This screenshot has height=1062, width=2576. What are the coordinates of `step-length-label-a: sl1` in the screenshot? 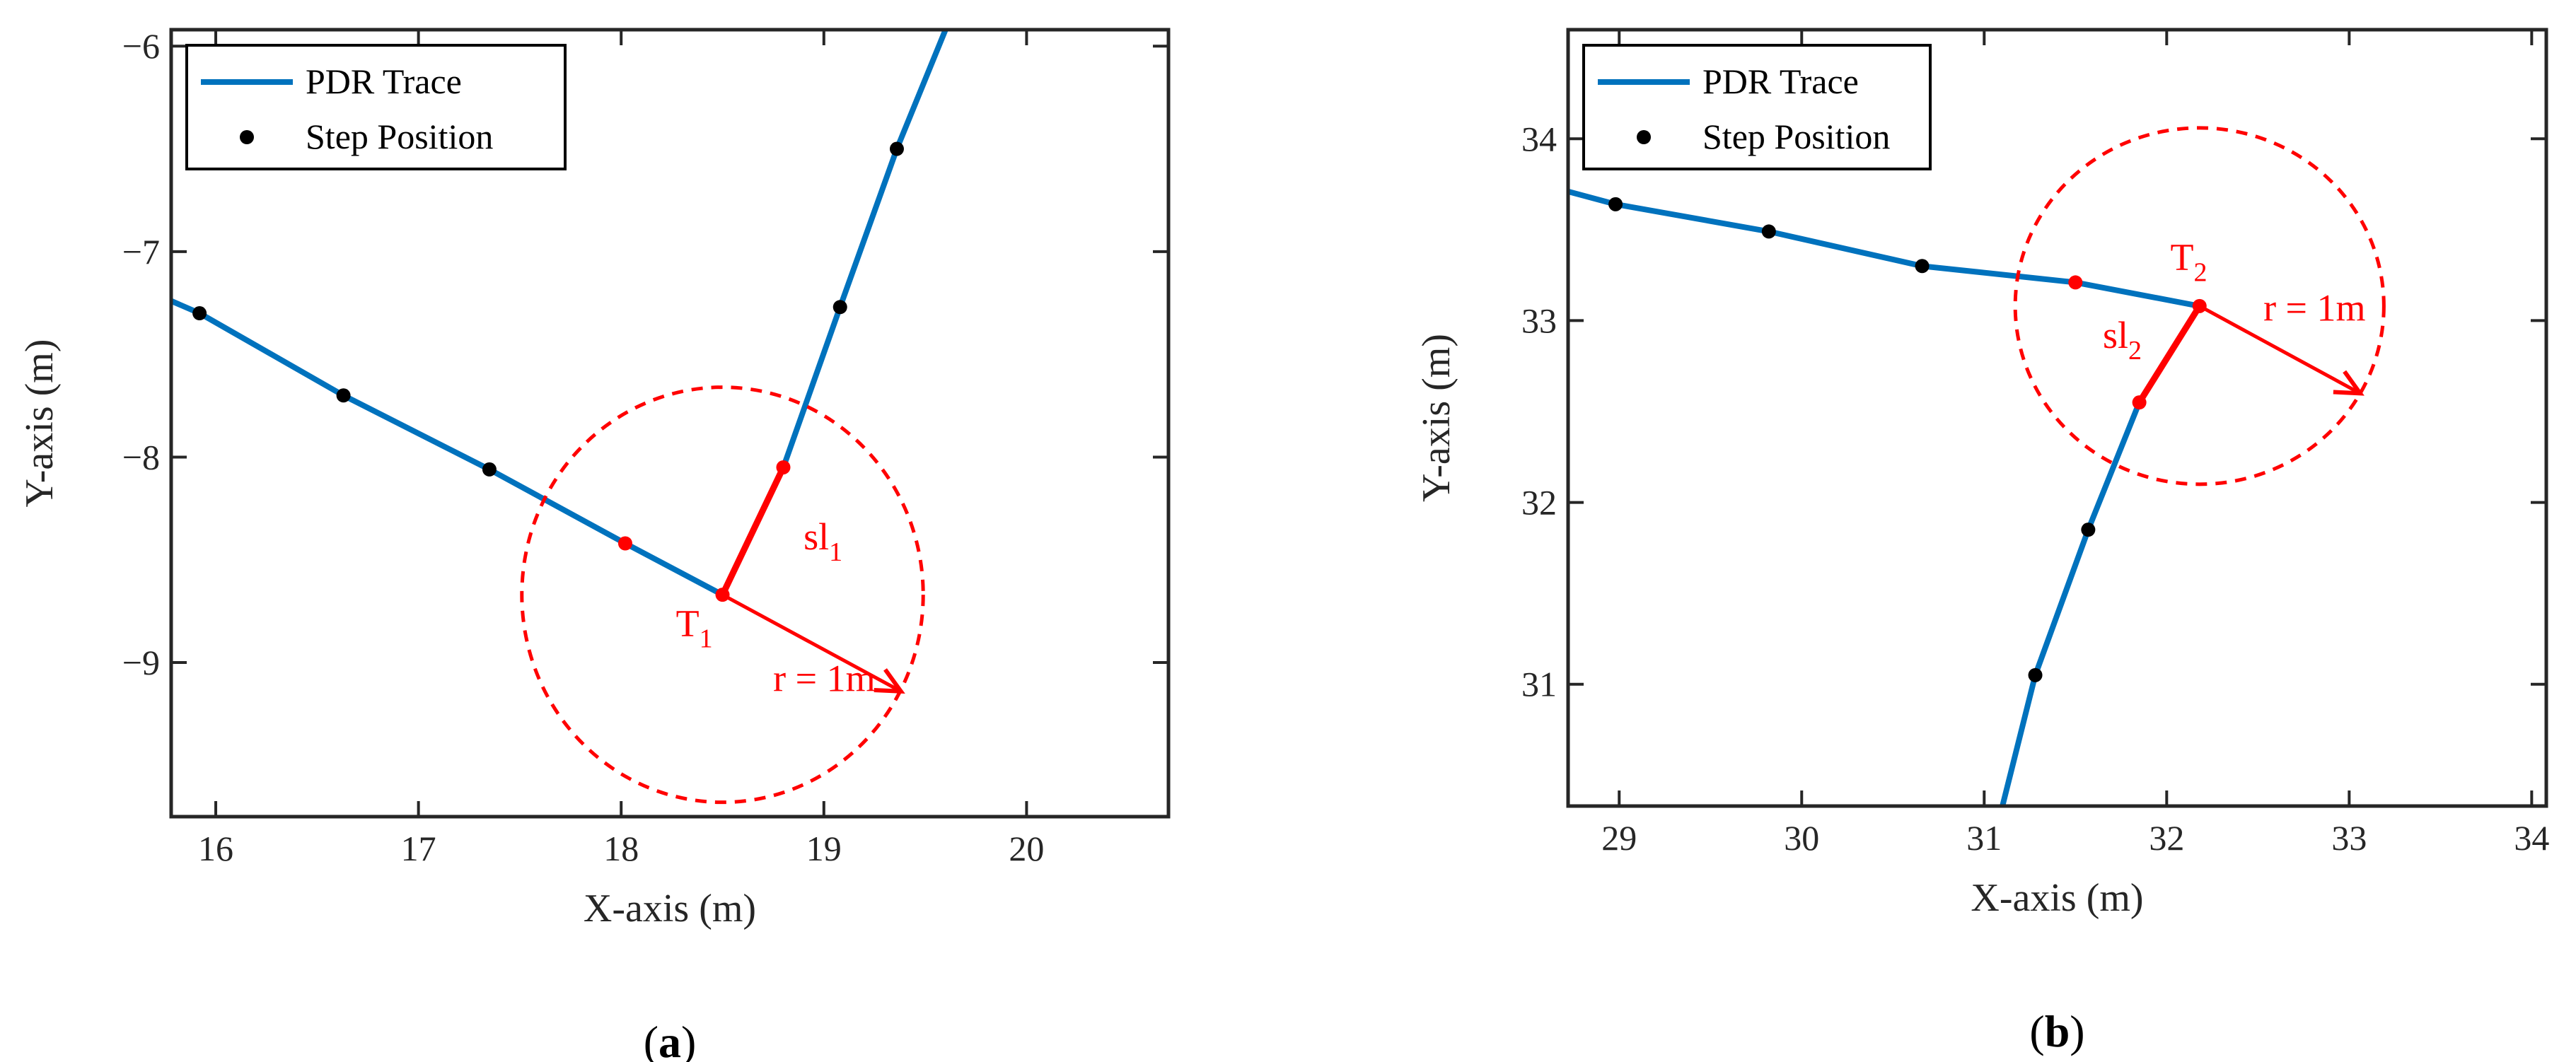 It's located at (822, 541).